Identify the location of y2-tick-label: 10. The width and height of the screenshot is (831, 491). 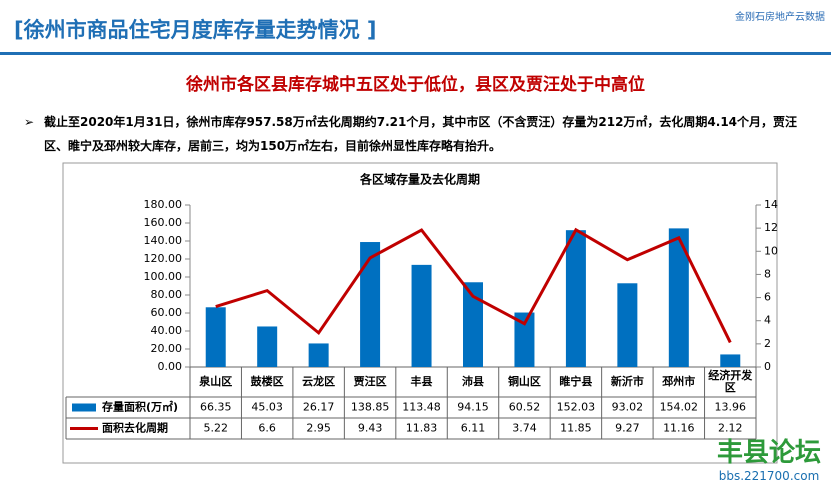
(771, 250).